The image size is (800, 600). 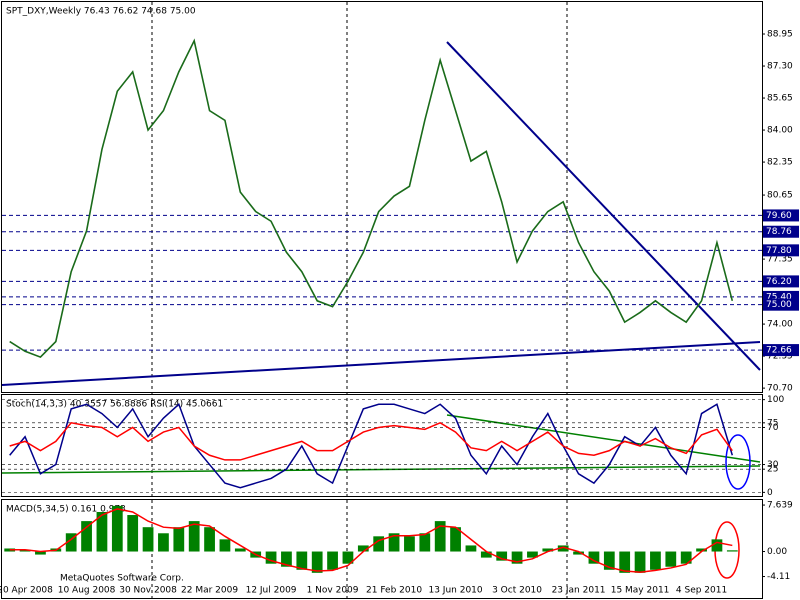 What do you see at coordinates (455, 591) in the screenshot?
I see `x-tick-label: 13 Jun 2010` at bounding box center [455, 591].